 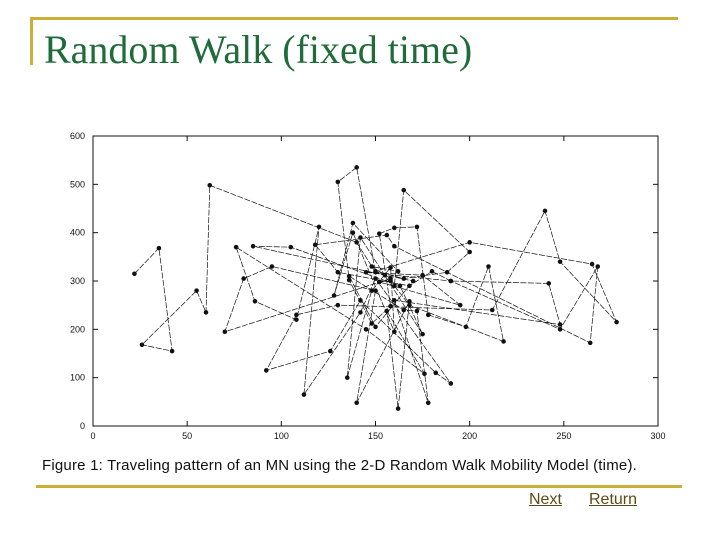 I want to click on slide-frame-bottom, so click(x=359, y=486).